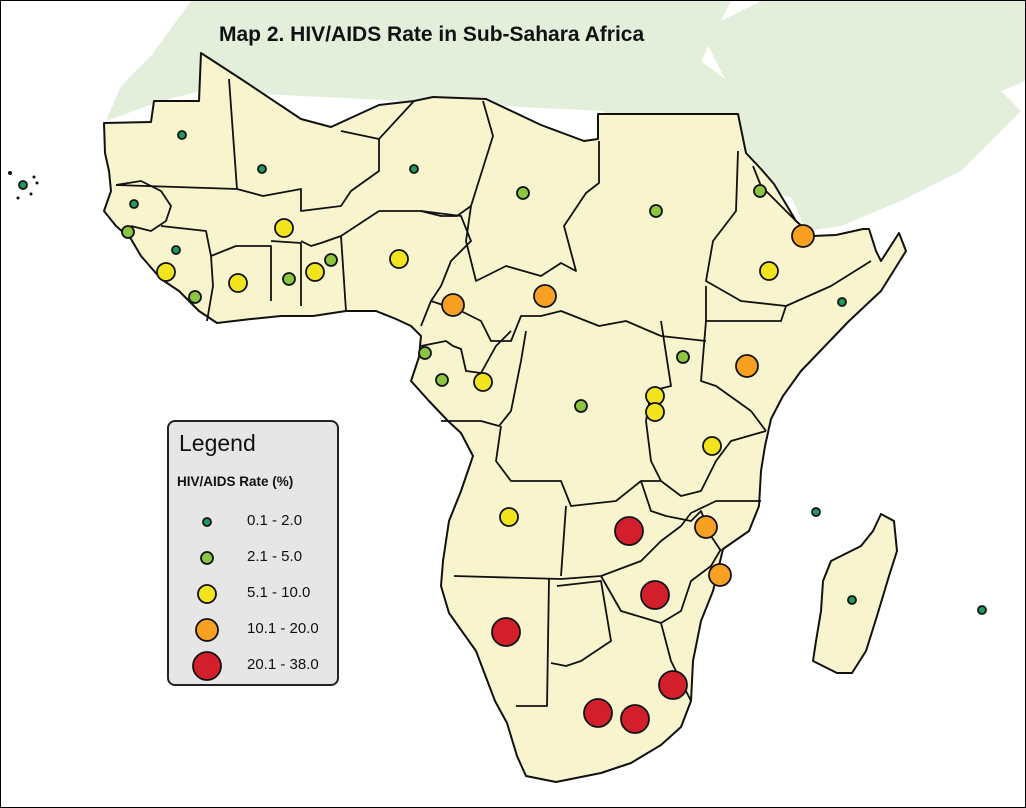 The height and width of the screenshot is (808, 1026). I want to click on legend-item: 5.1 - 10.0, so click(254, 594).